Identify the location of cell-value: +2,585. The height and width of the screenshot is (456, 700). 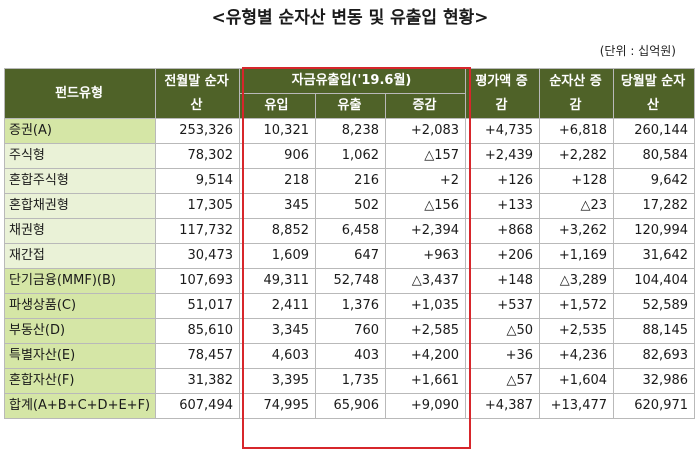
(425, 331).